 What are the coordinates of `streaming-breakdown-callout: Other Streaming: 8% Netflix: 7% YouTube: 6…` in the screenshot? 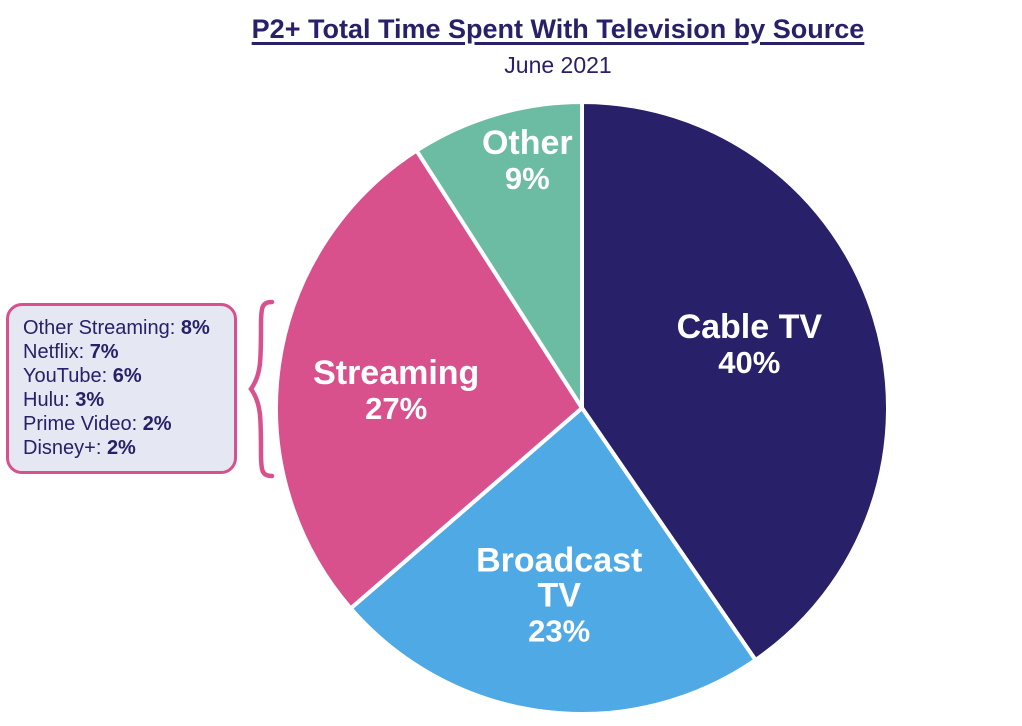 It's located at (121, 388).